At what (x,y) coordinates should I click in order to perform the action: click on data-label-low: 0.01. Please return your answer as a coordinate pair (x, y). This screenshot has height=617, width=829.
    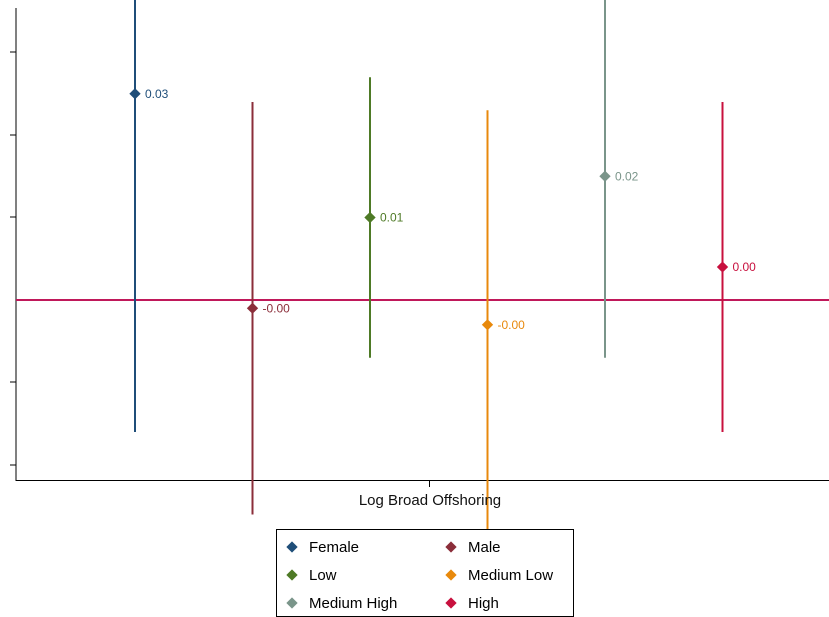
    Looking at the image, I should click on (392, 218).